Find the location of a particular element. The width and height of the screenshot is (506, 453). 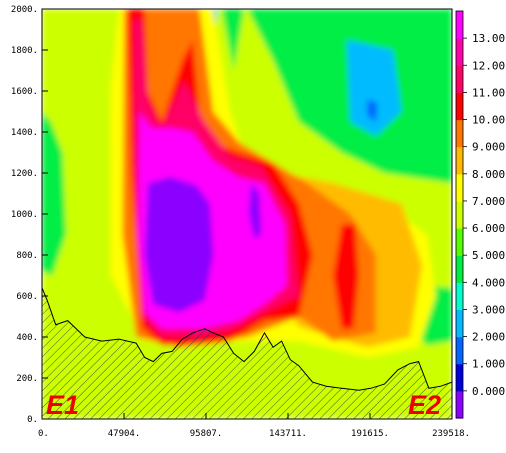

contour-blue-spot is located at coordinates (372, 110).